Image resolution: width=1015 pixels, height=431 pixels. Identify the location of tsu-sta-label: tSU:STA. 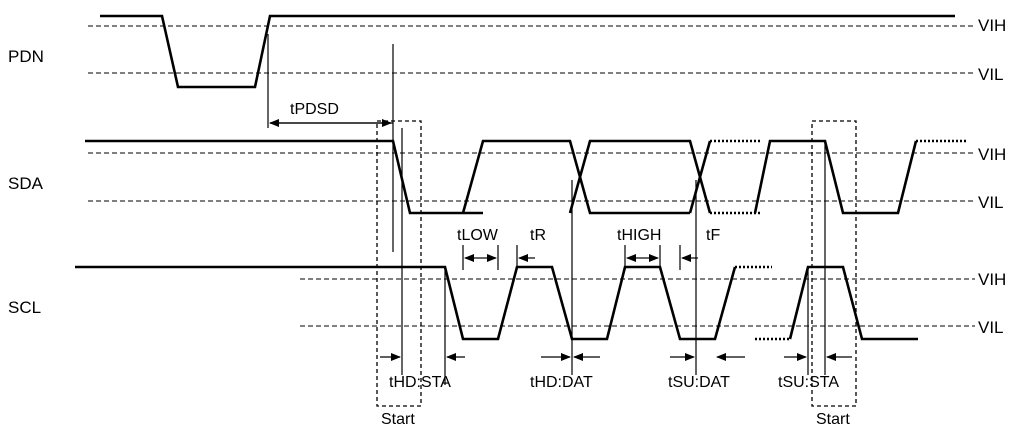
(808, 382).